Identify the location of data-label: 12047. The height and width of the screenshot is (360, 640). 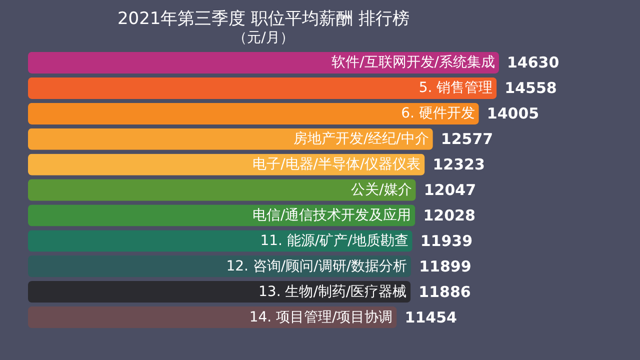
(450, 190).